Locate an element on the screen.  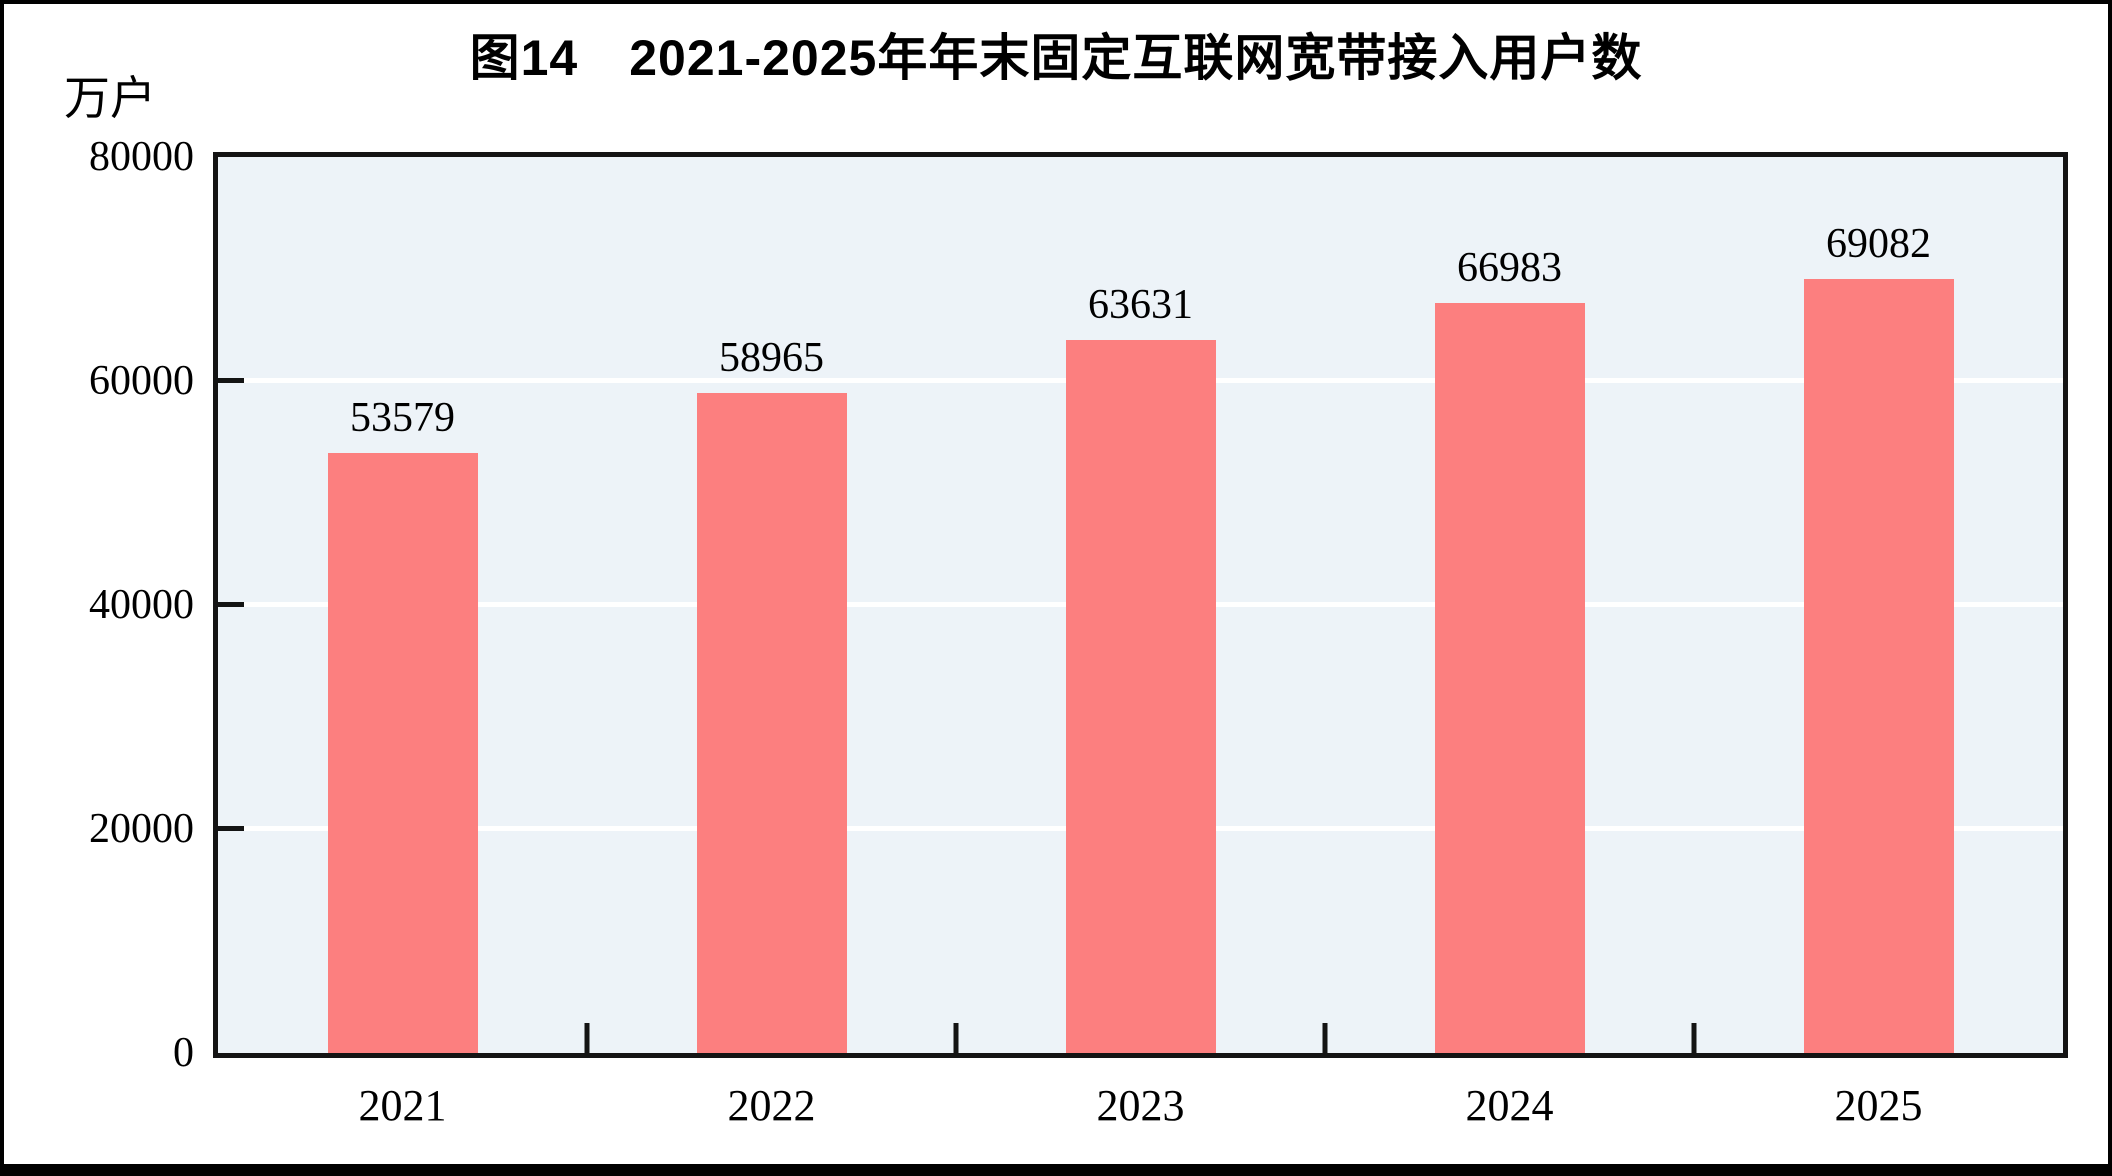
x-tick-label: 2021 is located at coordinates (402, 1105).